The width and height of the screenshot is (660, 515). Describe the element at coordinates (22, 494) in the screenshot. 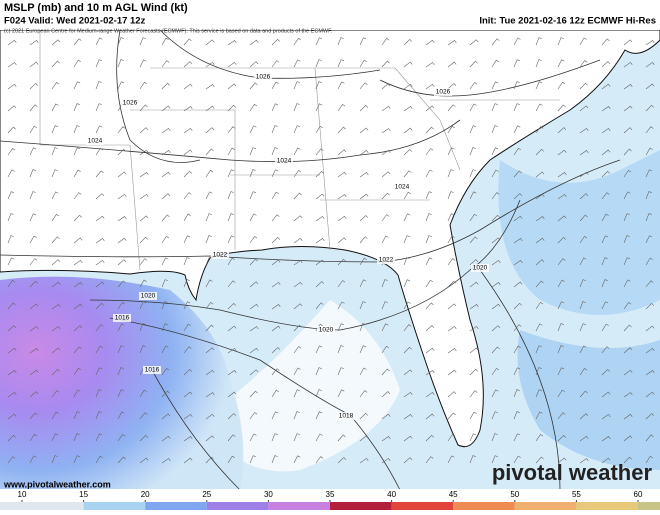

I see `colorbar-tick-label: 10` at that location.